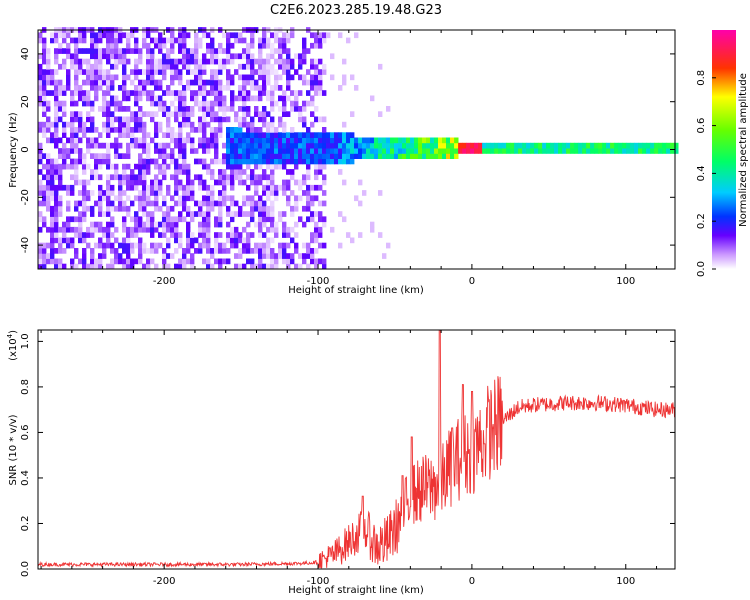  What do you see at coordinates (25, 524) in the screenshot?
I see `y-tick-label: 0.2` at bounding box center [25, 524].